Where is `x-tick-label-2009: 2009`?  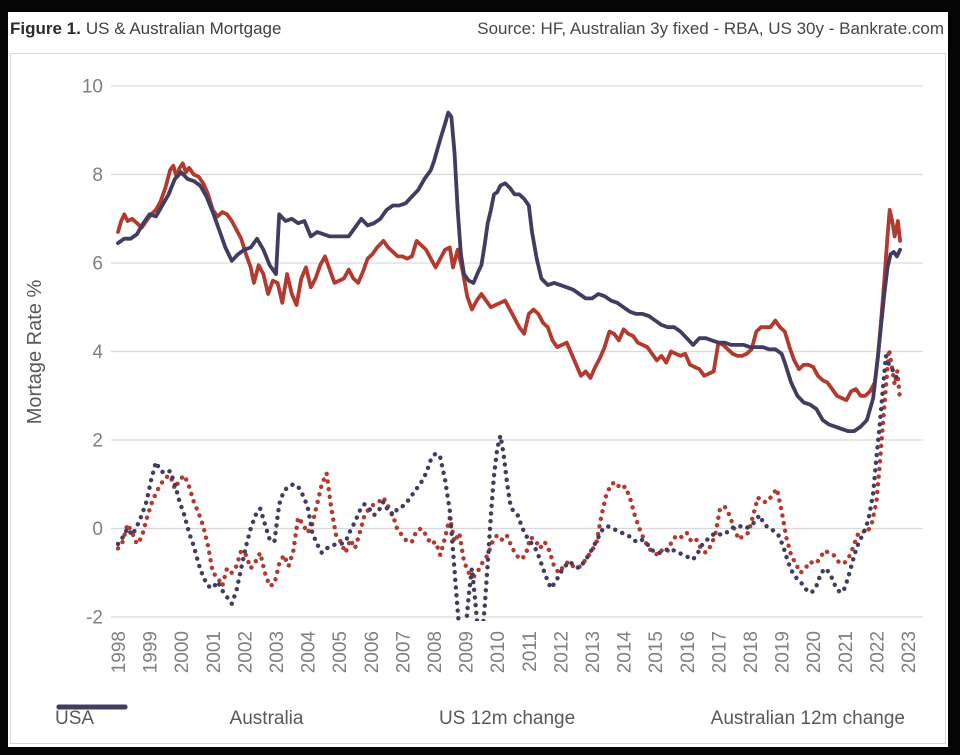
x-tick-label-2009: 2009 is located at coordinates (467, 652).